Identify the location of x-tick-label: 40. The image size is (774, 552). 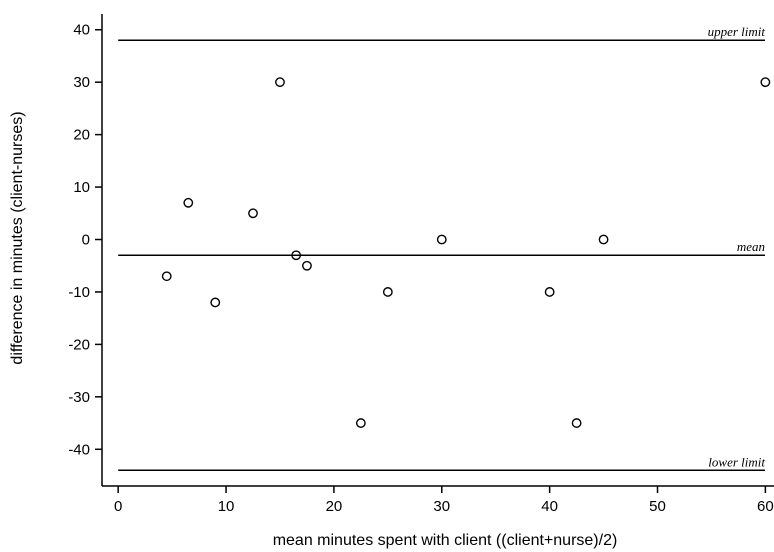
(549, 506).